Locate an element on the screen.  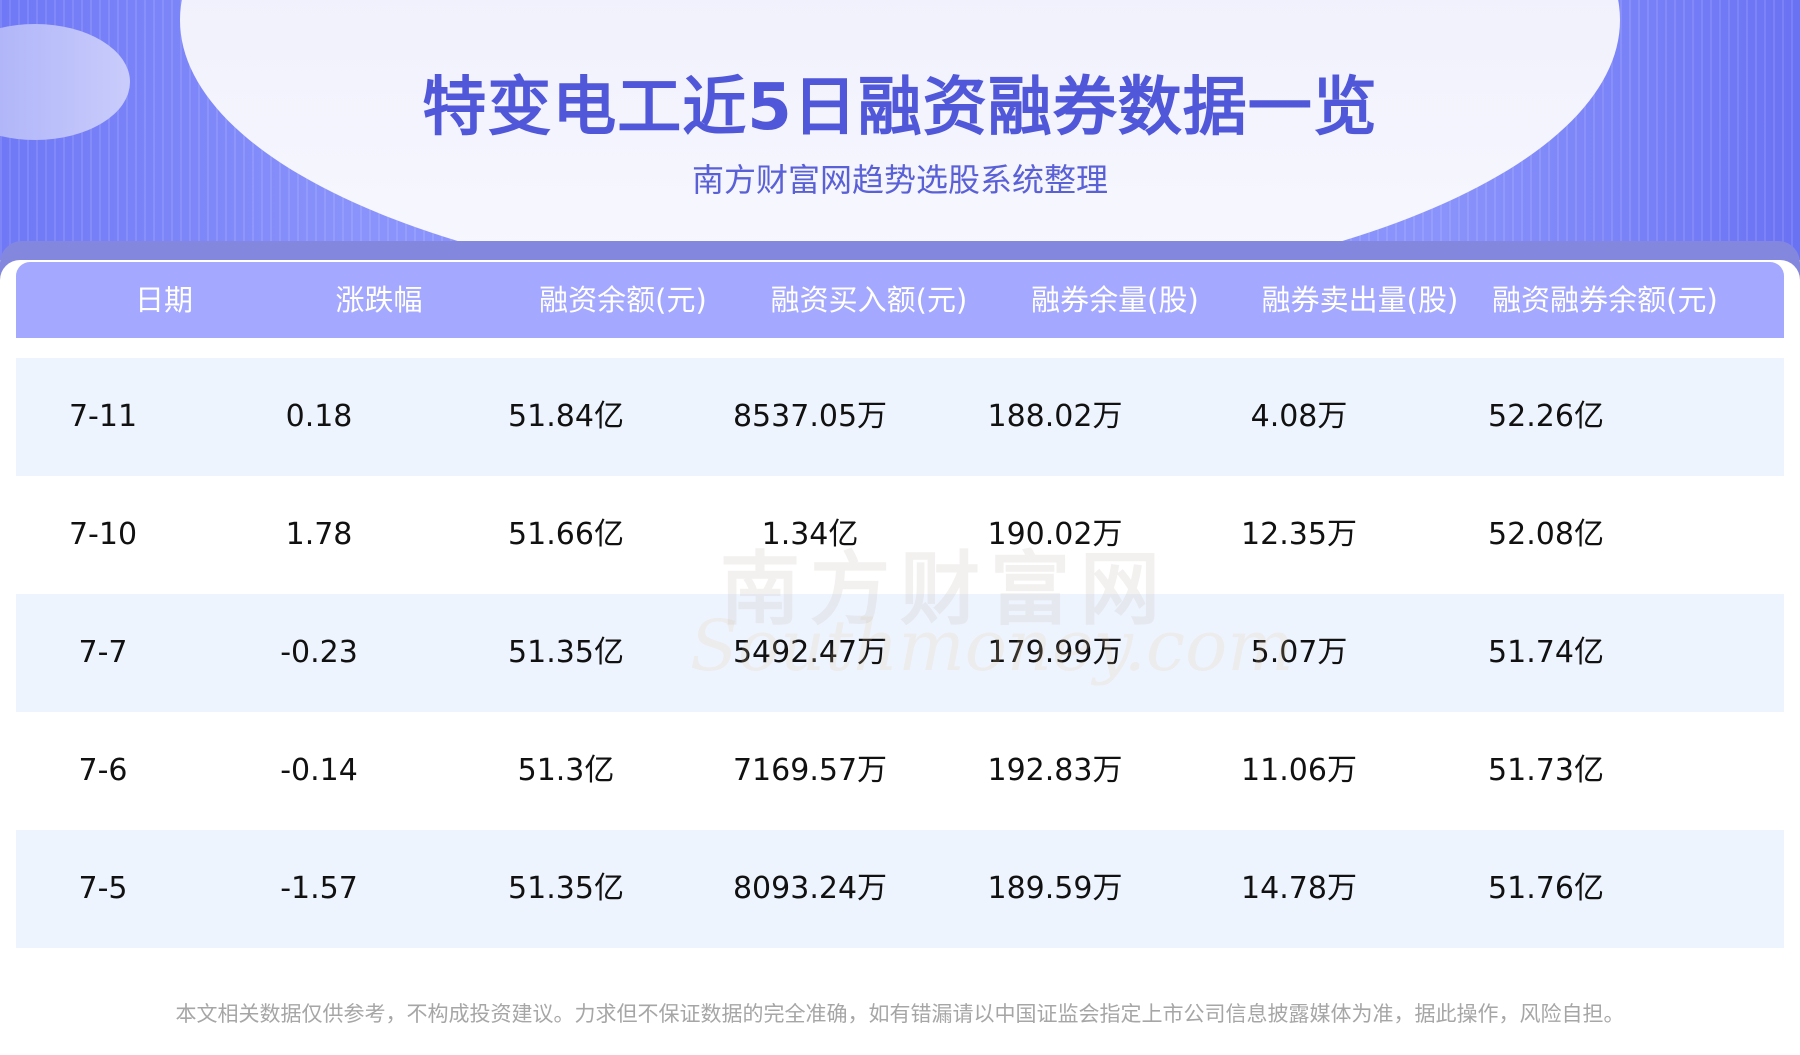
table-cell: 52.26亿 is located at coordinates (1546, 416).